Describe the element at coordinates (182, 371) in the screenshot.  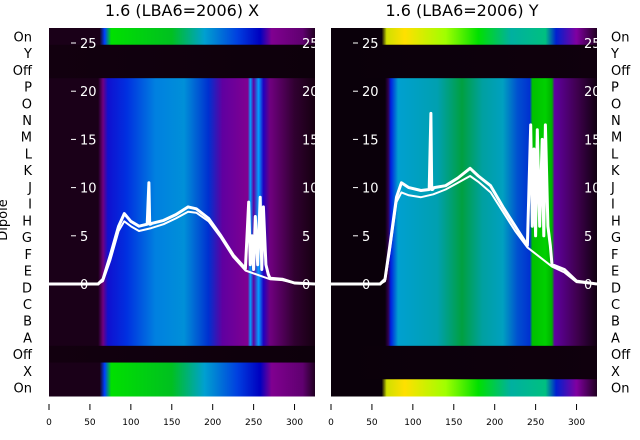
I see `heatmap-row-x` at that location.